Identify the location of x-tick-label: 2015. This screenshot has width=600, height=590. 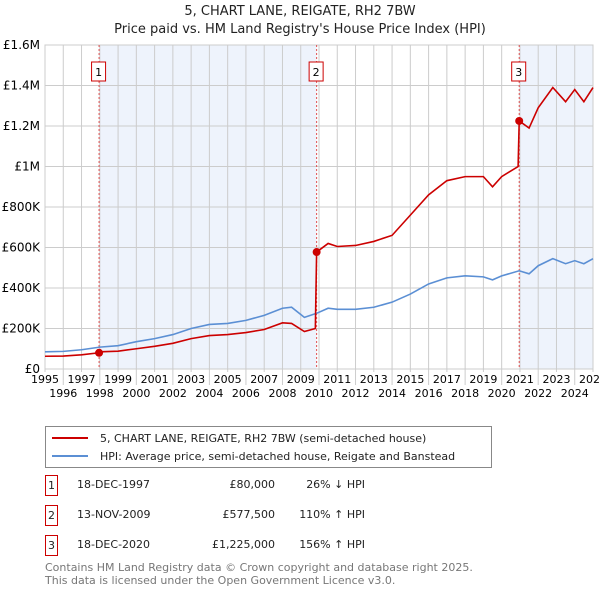
(410, 379).